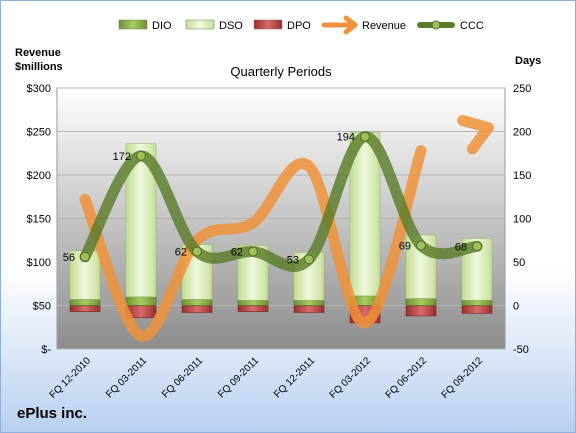 The height and width of the screenshot is (433, 576). I want to click on legend-item: DIO, so click(145, 25).